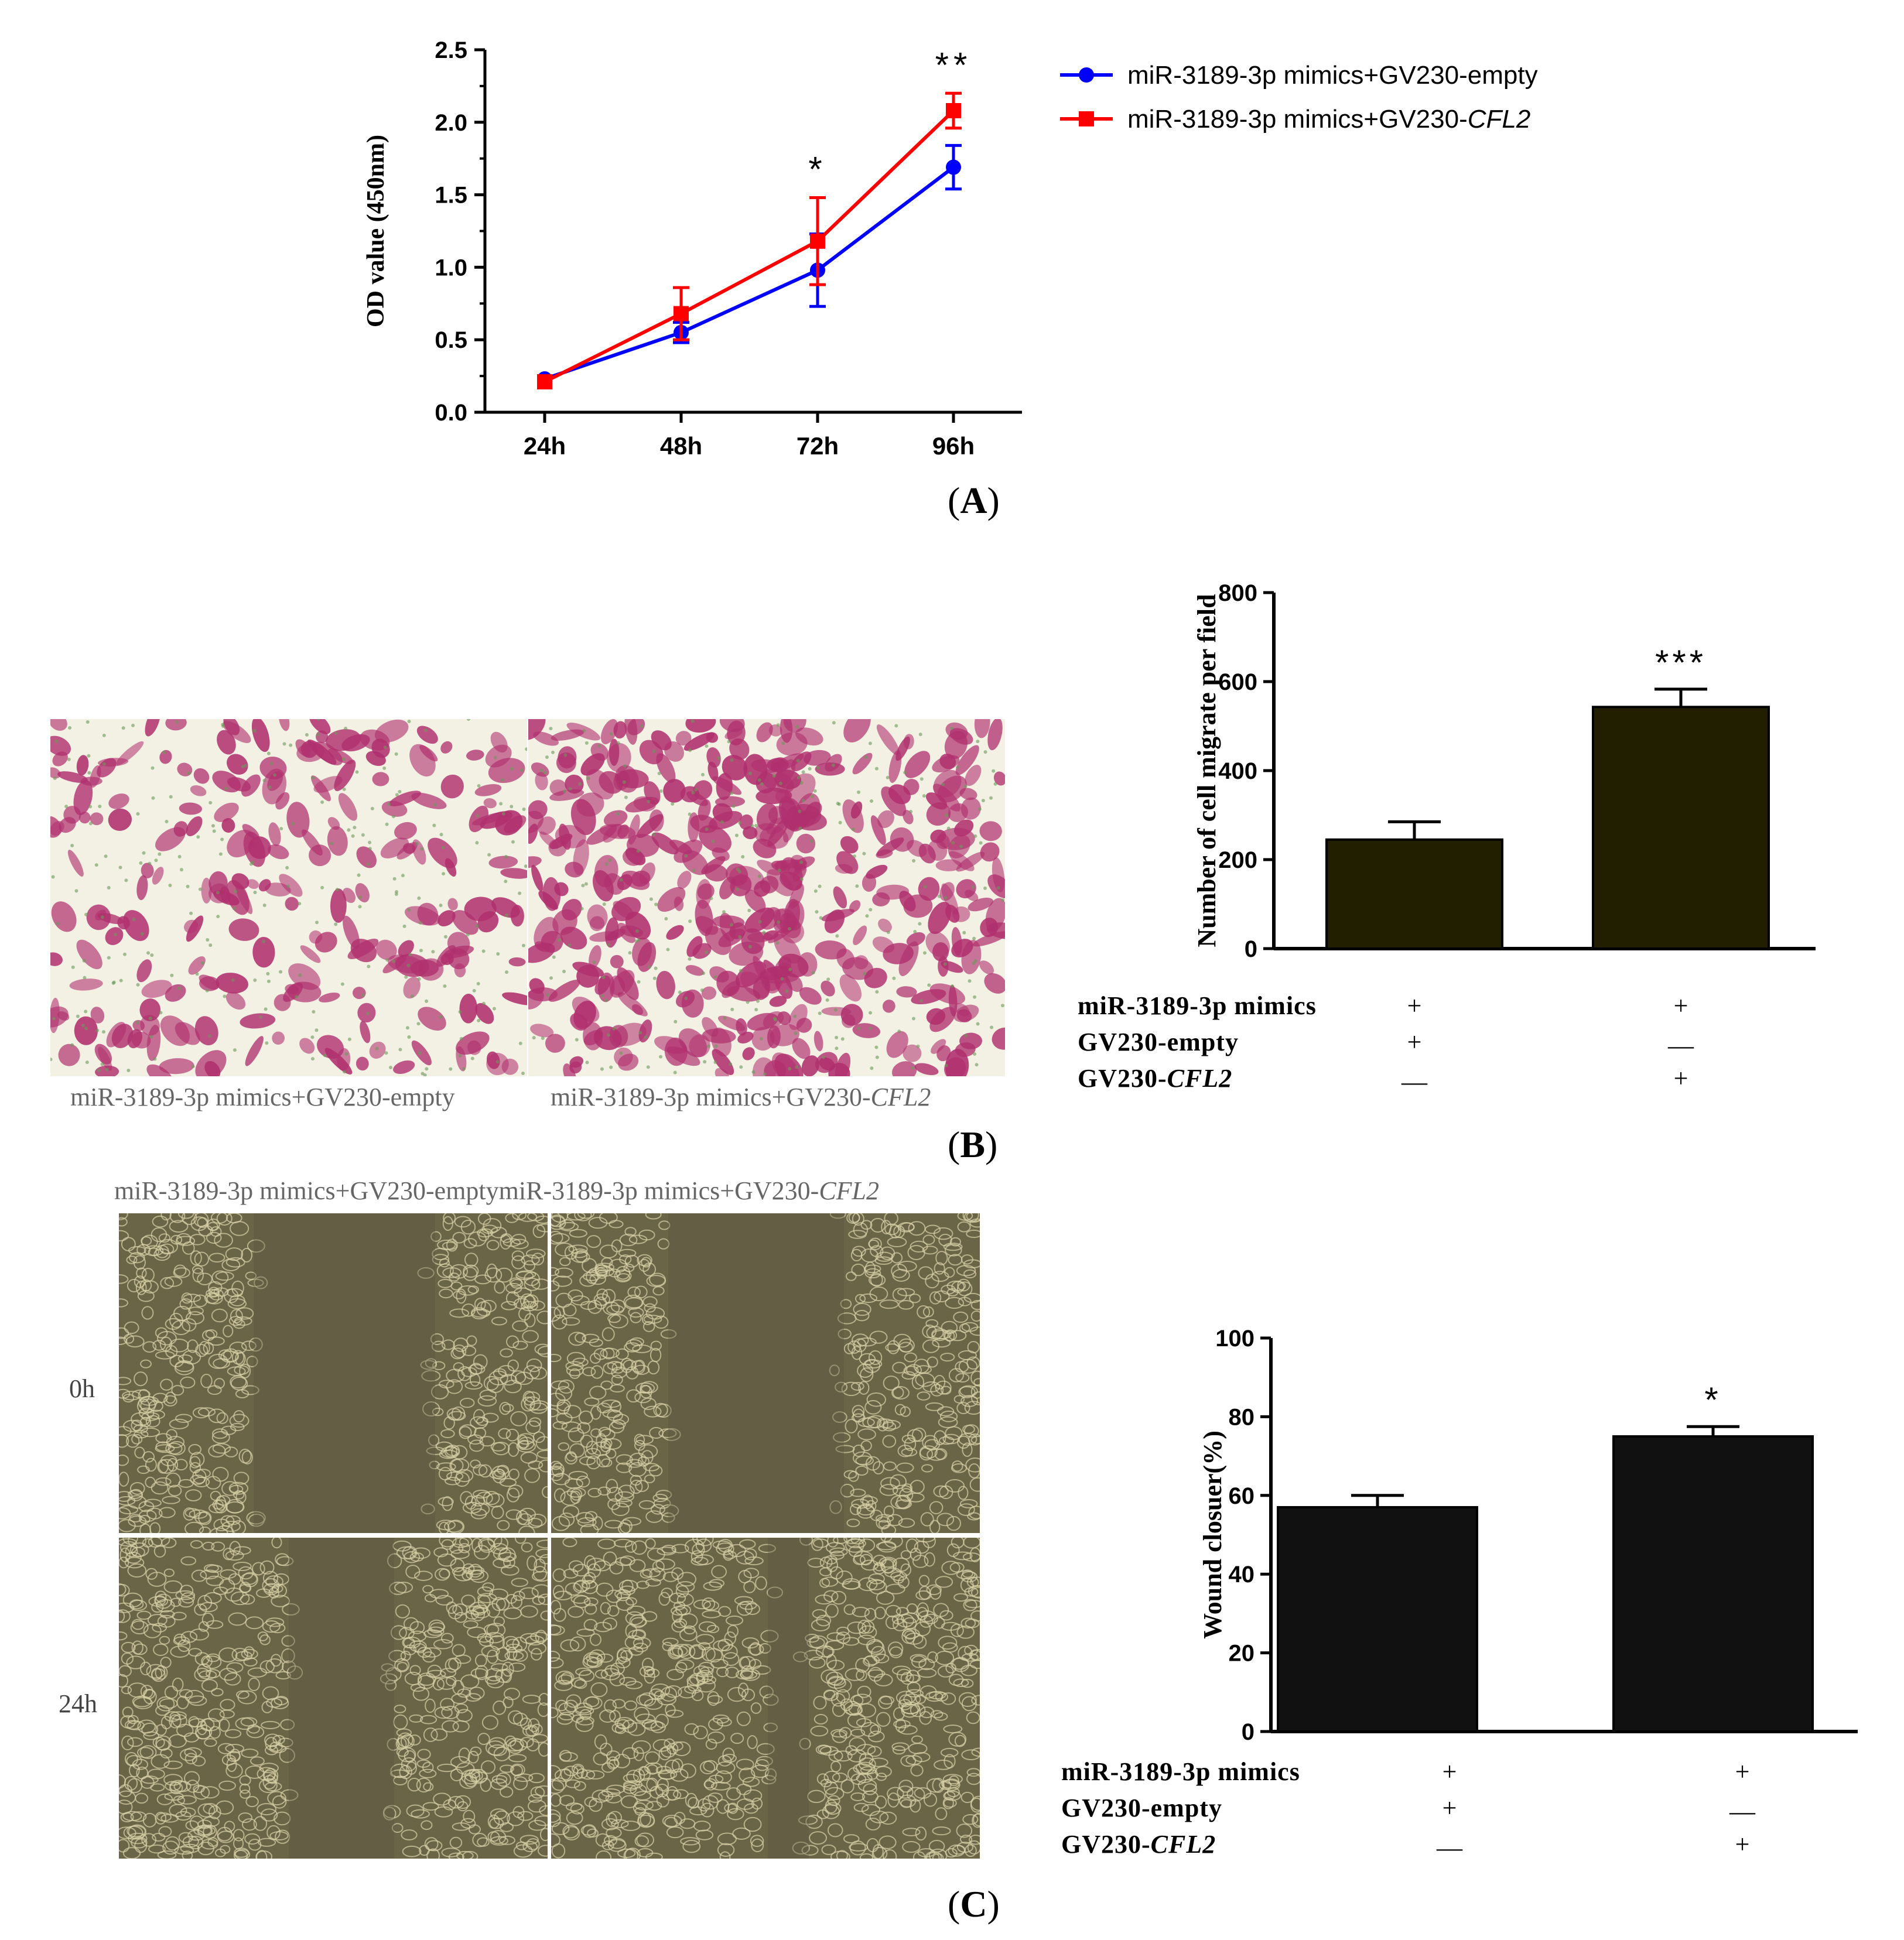 The height and width of the screenshot is (1940, 1904). Describe the element at coordinates (1197, 1005) in the screenshot. I see `condition-label: miR-3189-3p mimics` at that location.